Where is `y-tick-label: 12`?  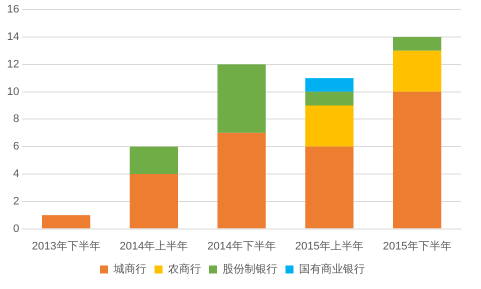 y-tick-label: 12 is located at coordinates (13, 64).